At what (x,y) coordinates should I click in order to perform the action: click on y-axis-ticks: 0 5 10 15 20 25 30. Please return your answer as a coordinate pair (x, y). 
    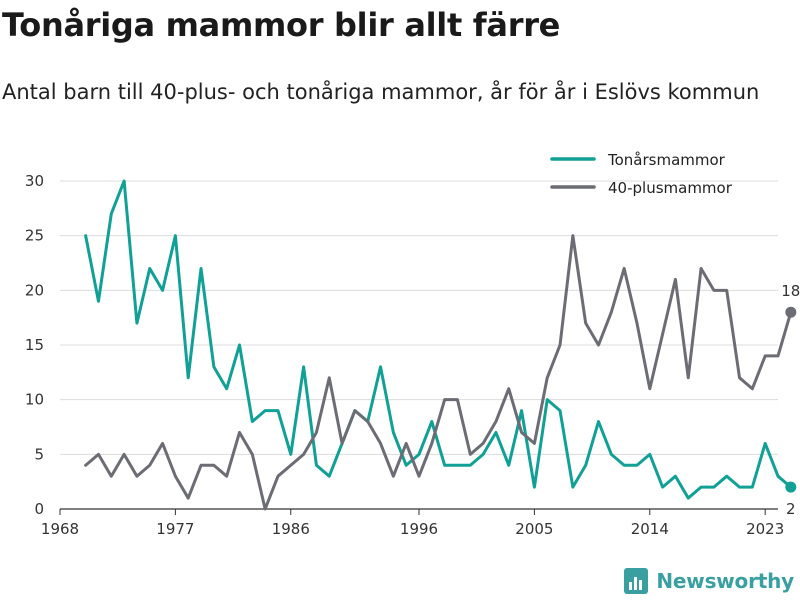
    Looking at the image, I should click on (34, 345).